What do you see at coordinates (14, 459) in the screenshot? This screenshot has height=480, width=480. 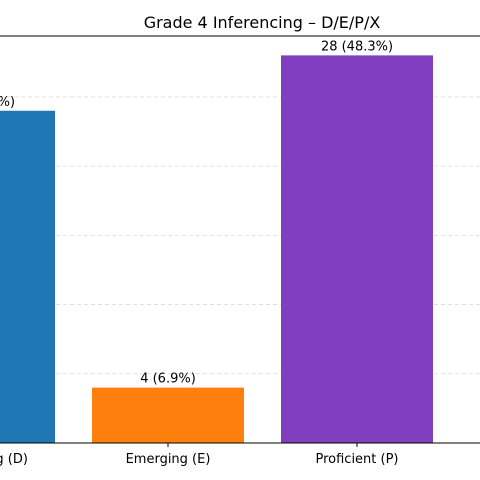 I see `x-tick-label-0: Developing (D)` at bounding box center [14, 459].